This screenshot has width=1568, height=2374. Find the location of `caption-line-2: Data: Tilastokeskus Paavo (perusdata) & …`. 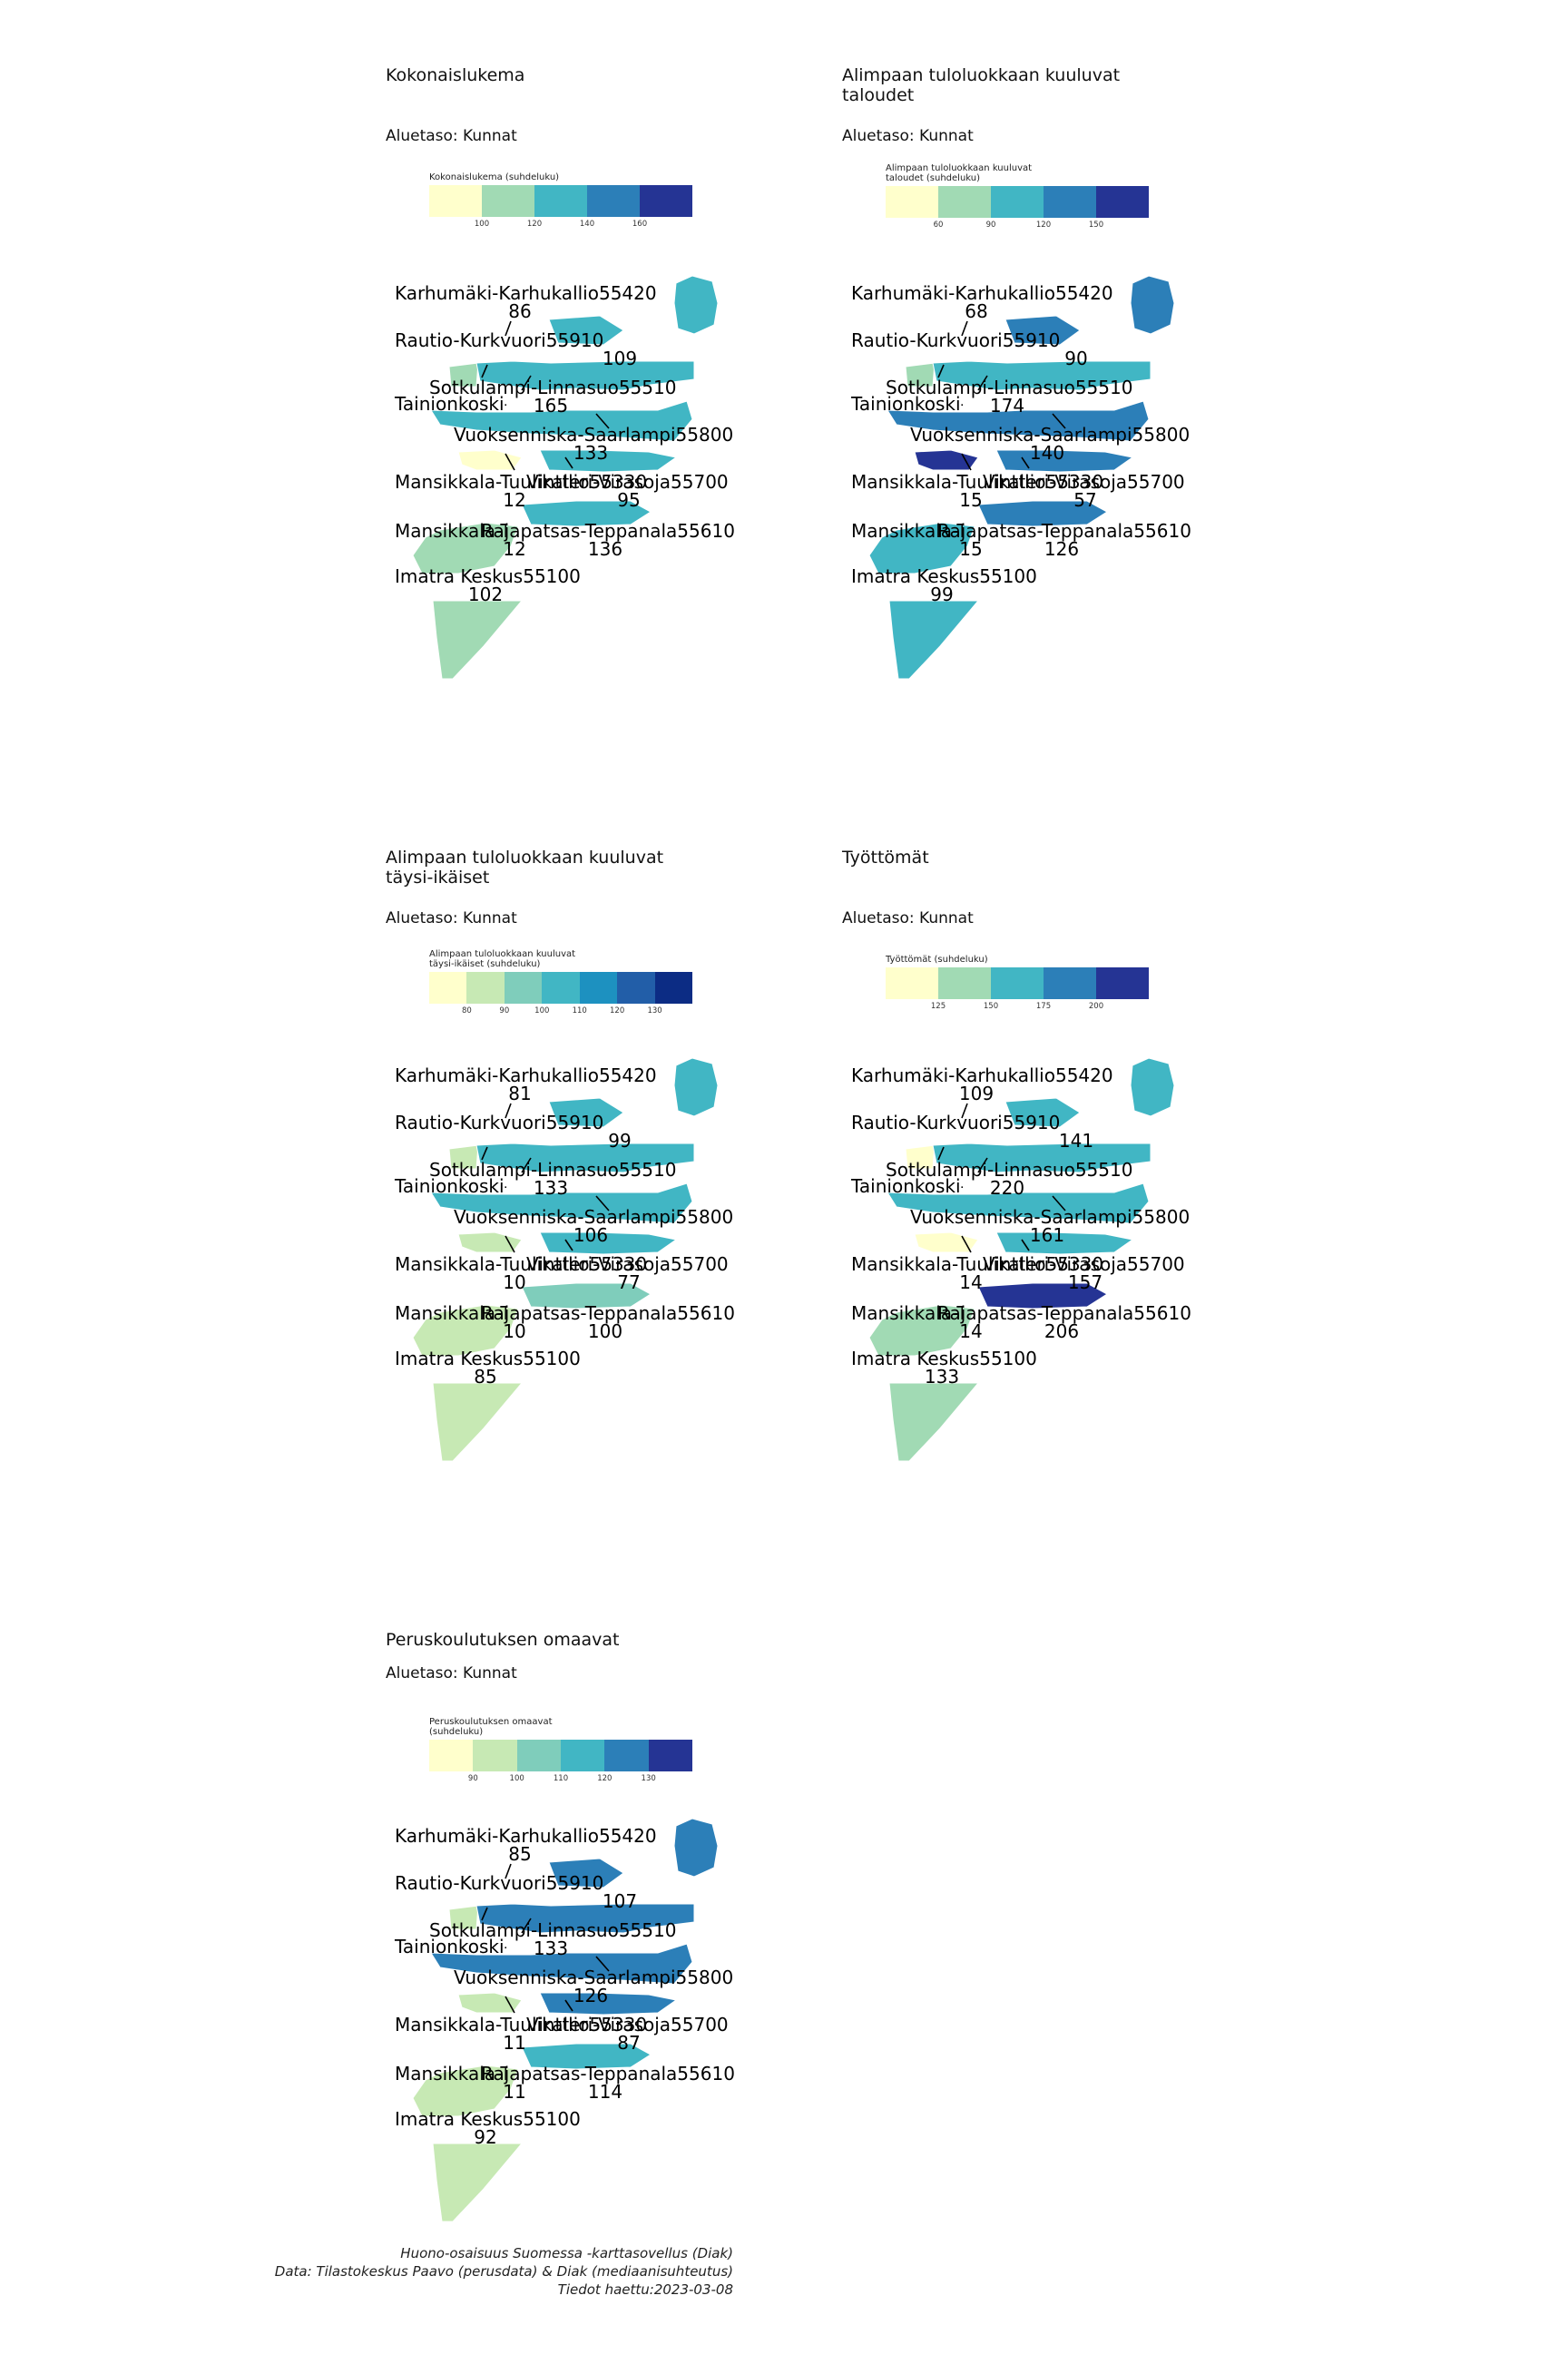

caption-line-2: Data: Tilastokeskus Paavo (perusdata) & … is located at coordinates (503, 2271).